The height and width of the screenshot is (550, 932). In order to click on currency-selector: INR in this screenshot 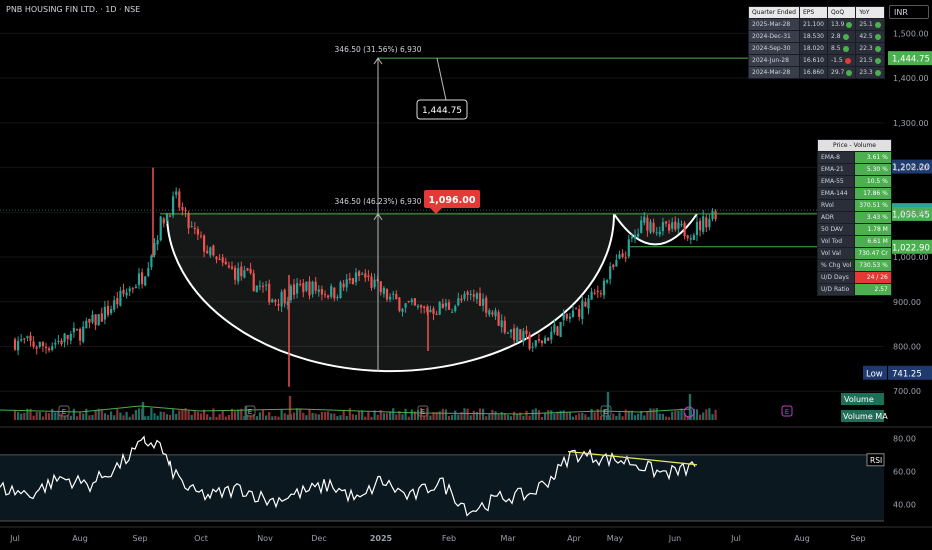, I will do `click(909, 12)`.